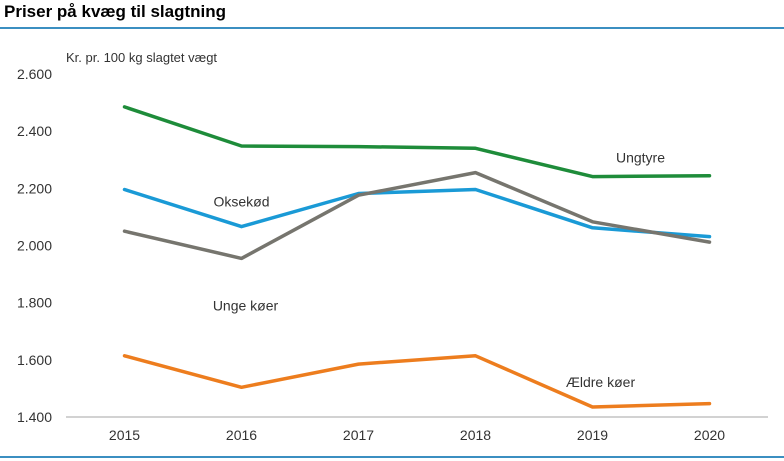 The height and width of the screenshot is (461, 784). Describe the element at coordinates (392, 28) in the screenshot. I see `title-rule` at that location.